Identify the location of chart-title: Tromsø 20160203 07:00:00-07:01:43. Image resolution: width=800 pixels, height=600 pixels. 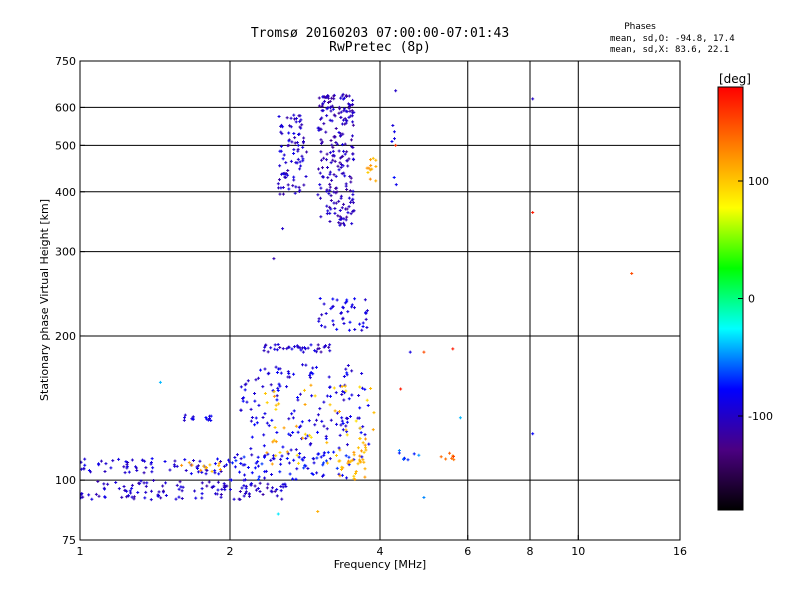
(380, 33).